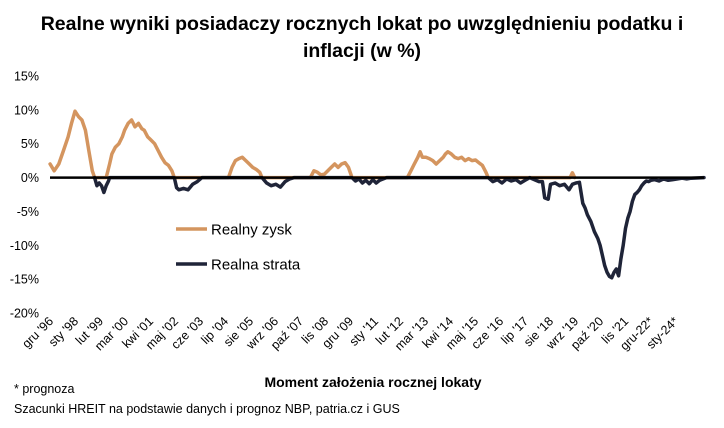 Image resolution: width=724 pixels, height=428 pixels. What do you see at coordinates (362, 51) in the screenshot?
I see `chart-title-line-2: inflacji (w %)` at bounding box center [362, 51].